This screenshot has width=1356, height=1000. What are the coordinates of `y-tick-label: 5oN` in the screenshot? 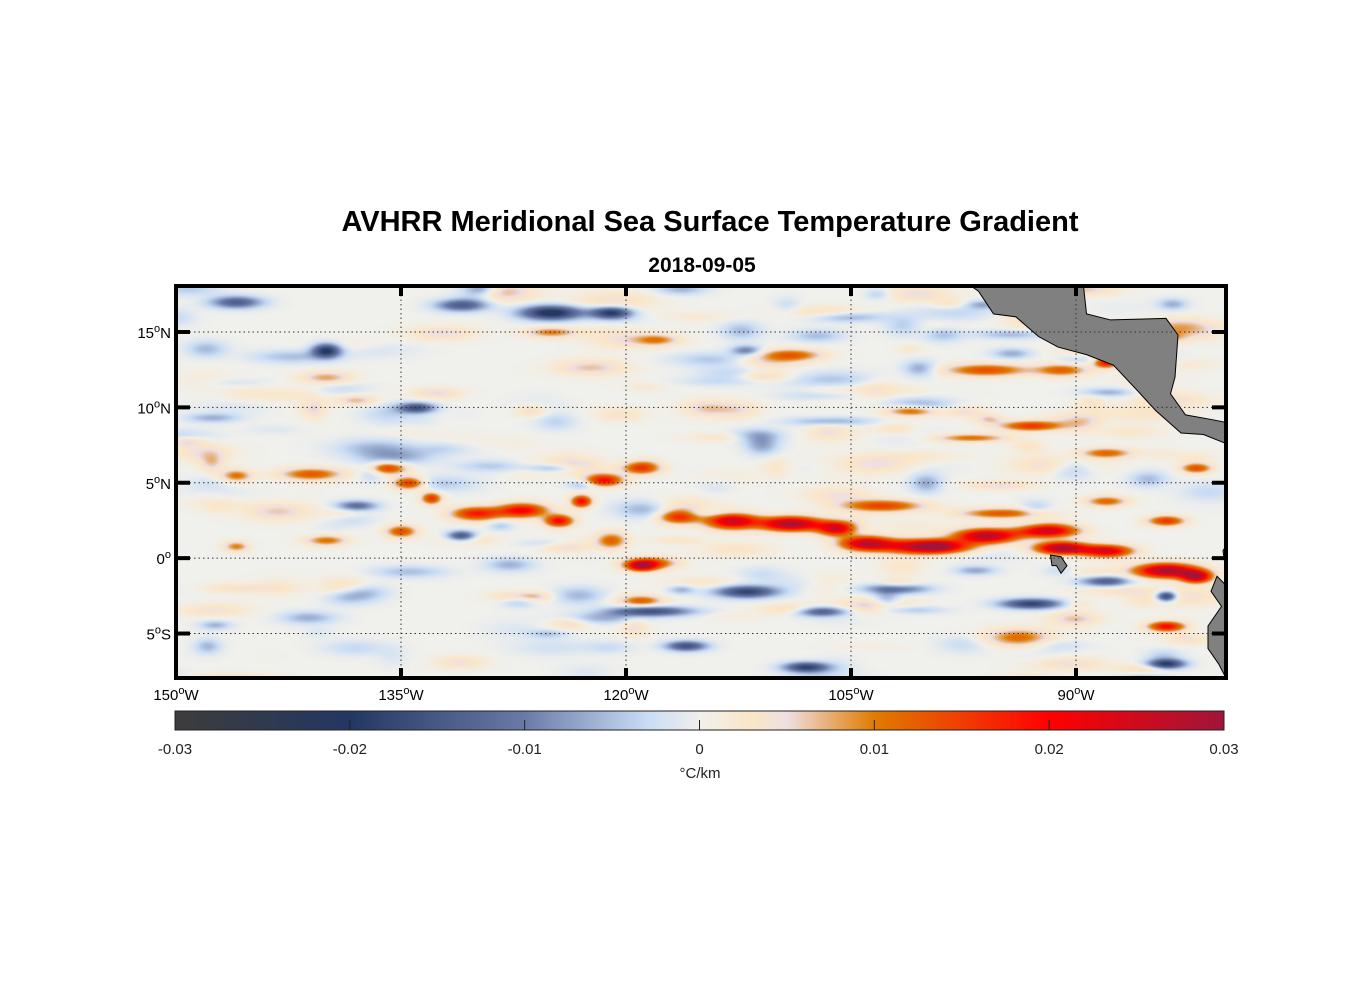 It's located at (158, 483).